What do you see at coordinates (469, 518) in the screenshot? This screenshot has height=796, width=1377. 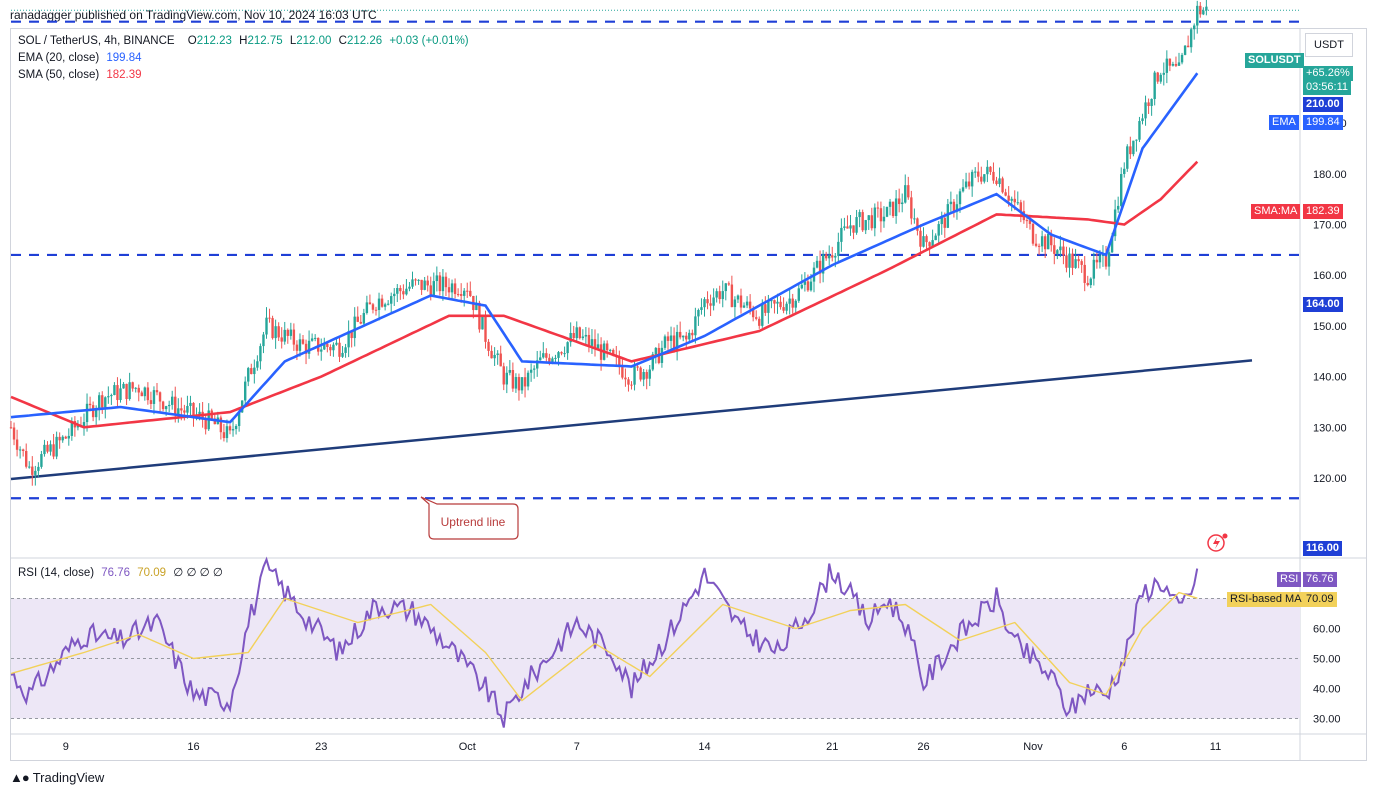 I see `uptrend-callout: Uptrend line` at bounding box center [469, 518].